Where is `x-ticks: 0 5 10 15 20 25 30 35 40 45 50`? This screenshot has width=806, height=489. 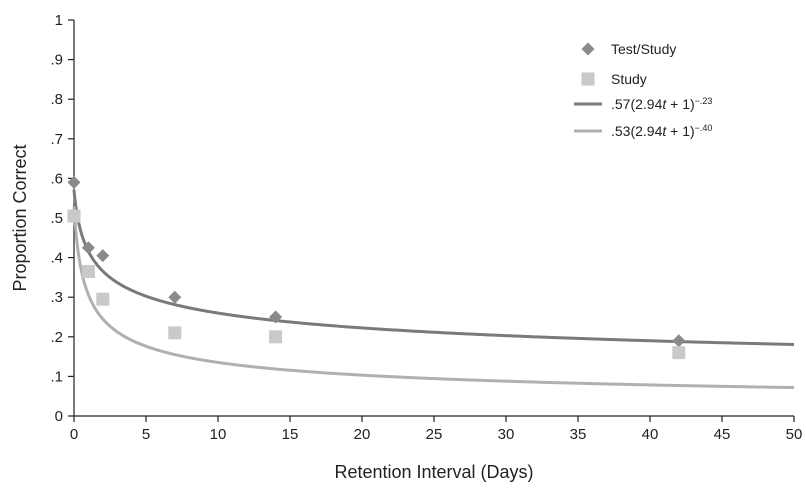
x-ticks: 0 5 10 15 20 25 30 35 40 45 50 is located at coordinates (436, 429).